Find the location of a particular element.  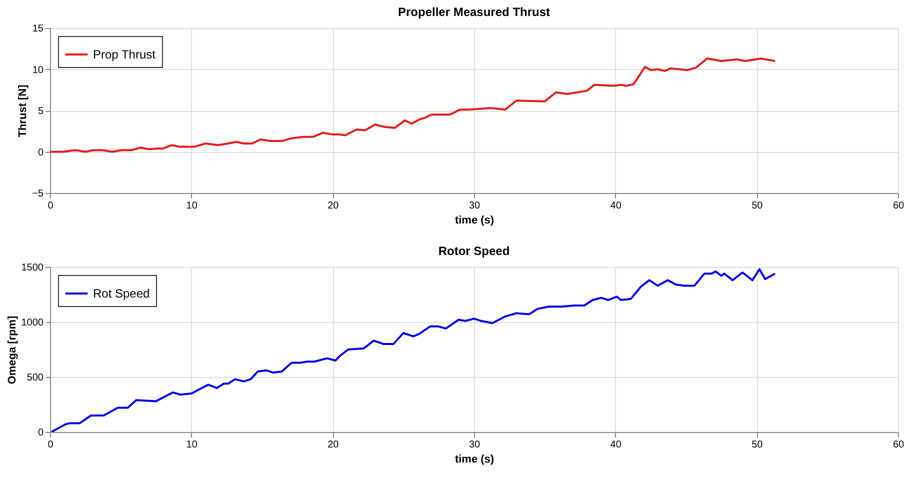

y-tick-label: 5 is located at coordinates (41, 111).